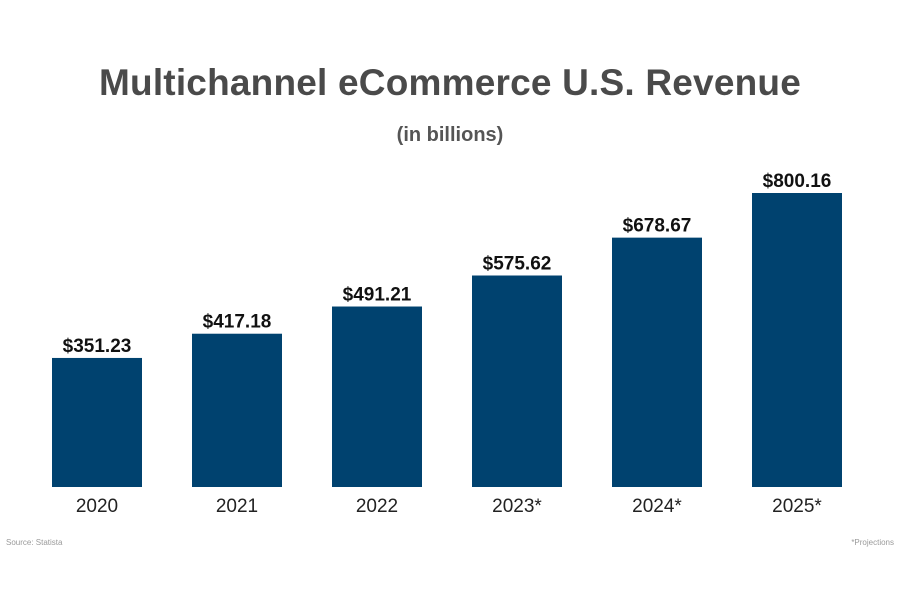  I want to click on bar-2023-projected, so click(517, 381).